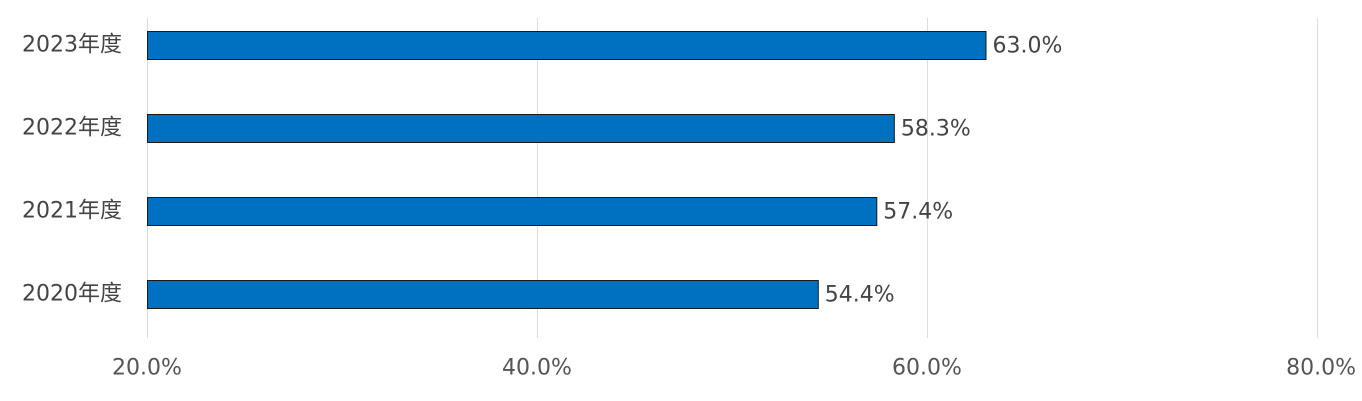 Image resolution: width=1362 pixels, height=401 pixels. What do you see at coordinates (147, 368) in the screenshot?
I see `x-tick-label-0: 20.0%` at bounding box center [147, 368].